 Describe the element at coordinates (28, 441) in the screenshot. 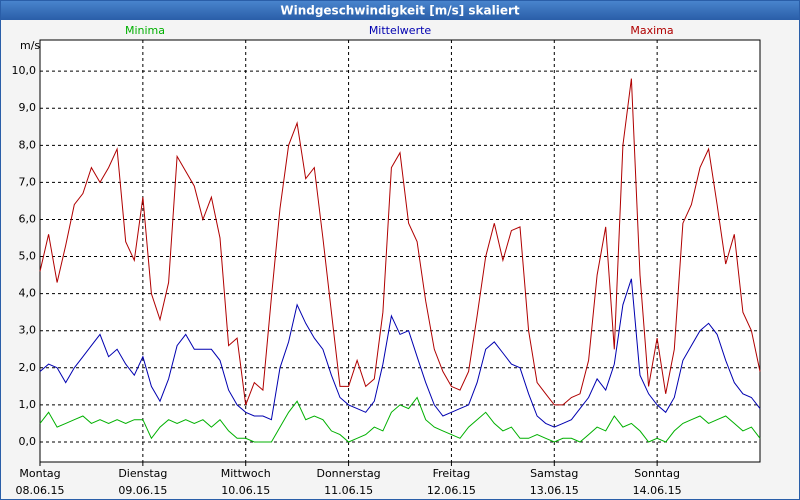

I see `y-tick-label: 0,0` at that location.